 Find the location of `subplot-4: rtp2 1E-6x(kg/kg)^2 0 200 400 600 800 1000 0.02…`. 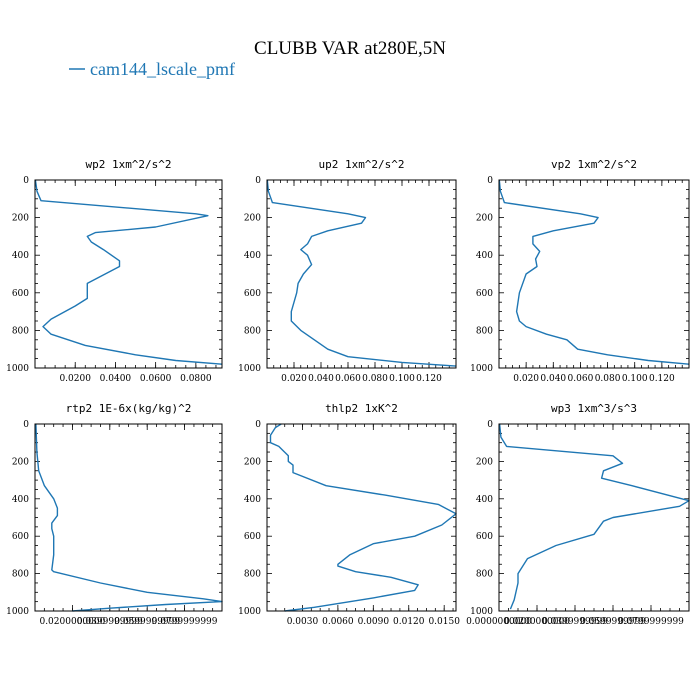

subplot-4: rtp2 1E-6x(kg/kg)^2 0 200 400 600 800 1000 0.02… is located at coordinates (114, 514).